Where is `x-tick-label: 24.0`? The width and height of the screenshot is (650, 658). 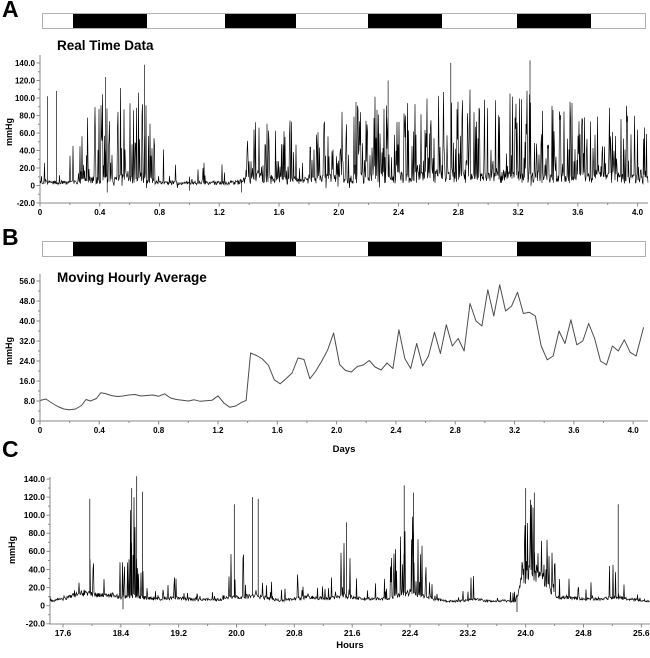 x-tick-label: 24.0 is located at coordinates (525, 633).